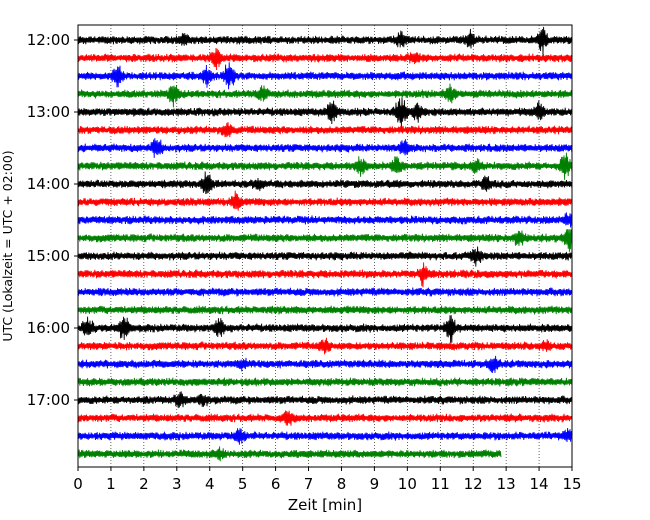 Image resolution: width=650 pixels, height=520 pixels. What do you see at coordinates (78, 484) in the screenshot?
I see `x-tick-label: 0` at bounding box center [78, 484].